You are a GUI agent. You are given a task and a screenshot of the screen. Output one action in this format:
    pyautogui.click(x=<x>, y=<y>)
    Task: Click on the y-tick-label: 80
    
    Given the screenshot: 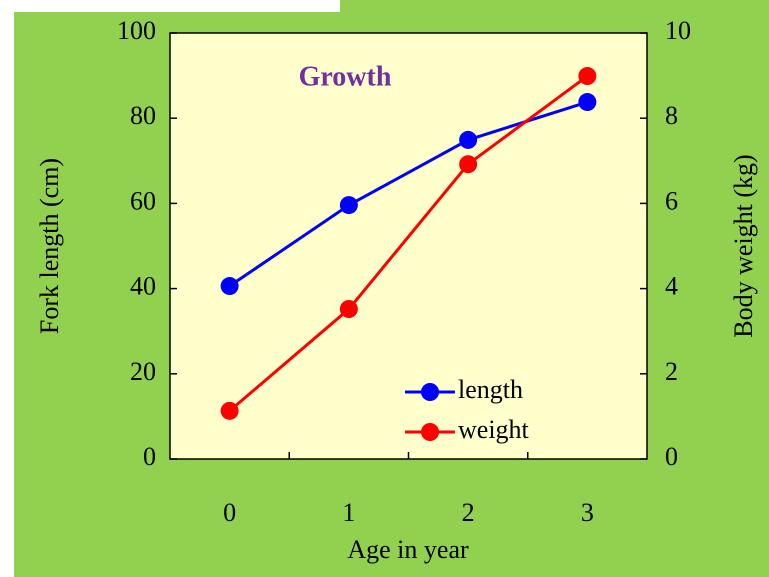 What is the action you would take?
    pyautogui.click(x=143, y=115)
    